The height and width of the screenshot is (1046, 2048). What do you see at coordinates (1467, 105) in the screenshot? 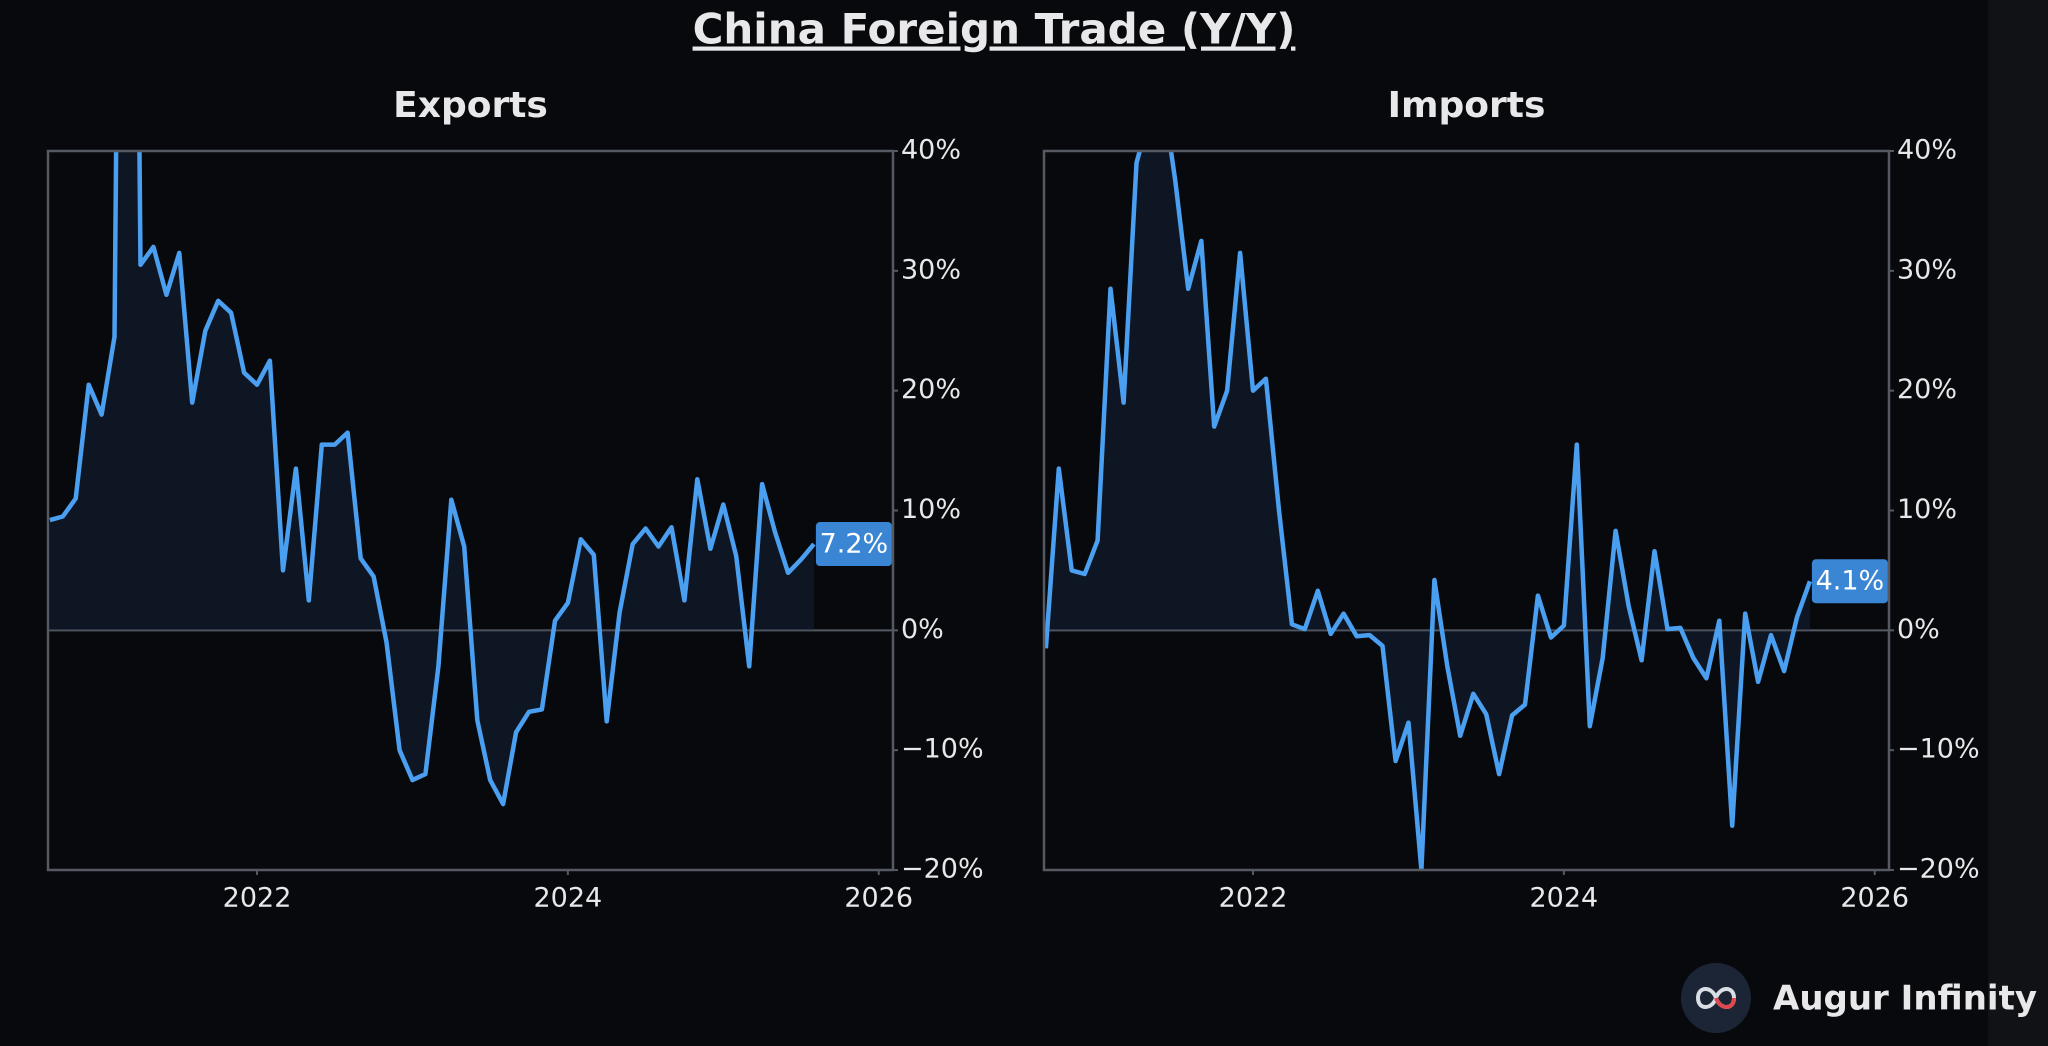
I see `chart-title: Imports` at bounding box center [1467, 105].